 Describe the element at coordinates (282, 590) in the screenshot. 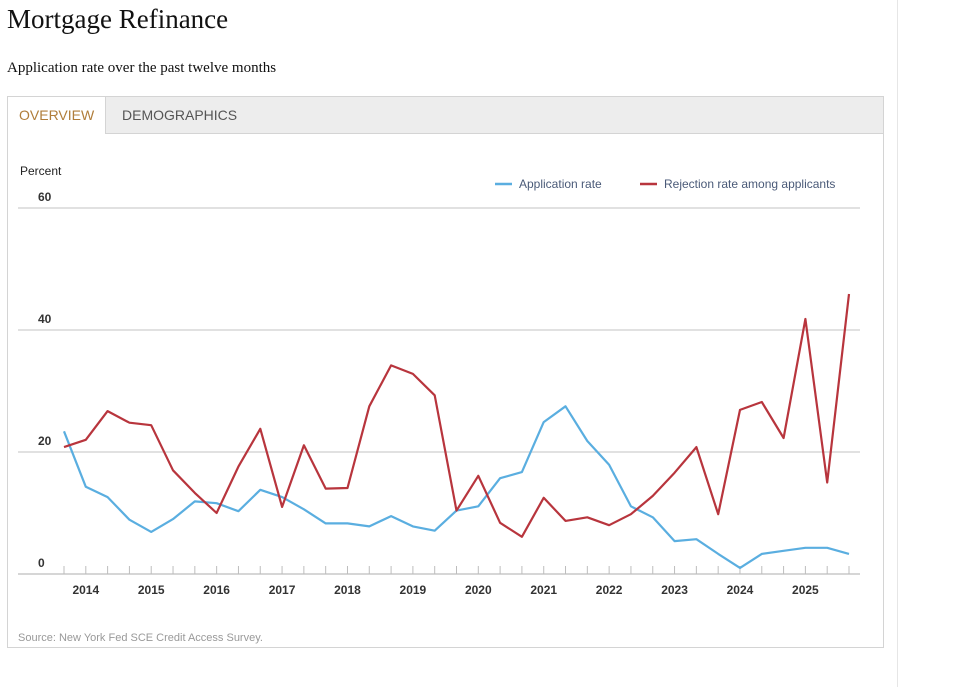

I see `x-tick-label: 2017` at that location.